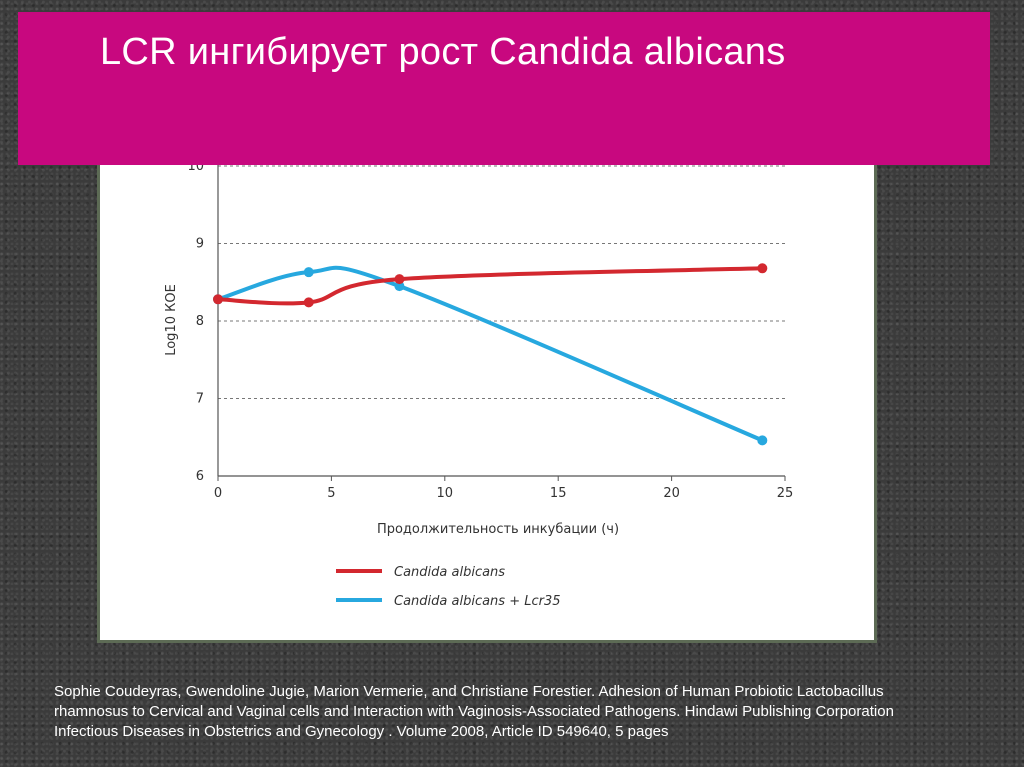  What do you see at coordinates (449, 572) in the screenshot?
I see `legend-label-0: Candida albicans` at bounding box center [449, 572].